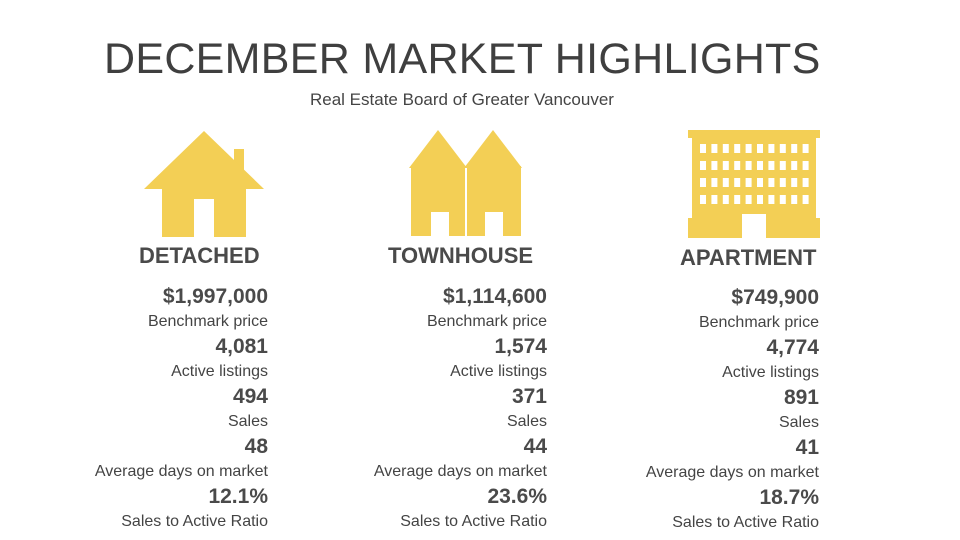 This screenshot has width=960, height=540. I want to click on page-subtitle: Real Estate Board of Greater Vancouver, so click(462, 99).